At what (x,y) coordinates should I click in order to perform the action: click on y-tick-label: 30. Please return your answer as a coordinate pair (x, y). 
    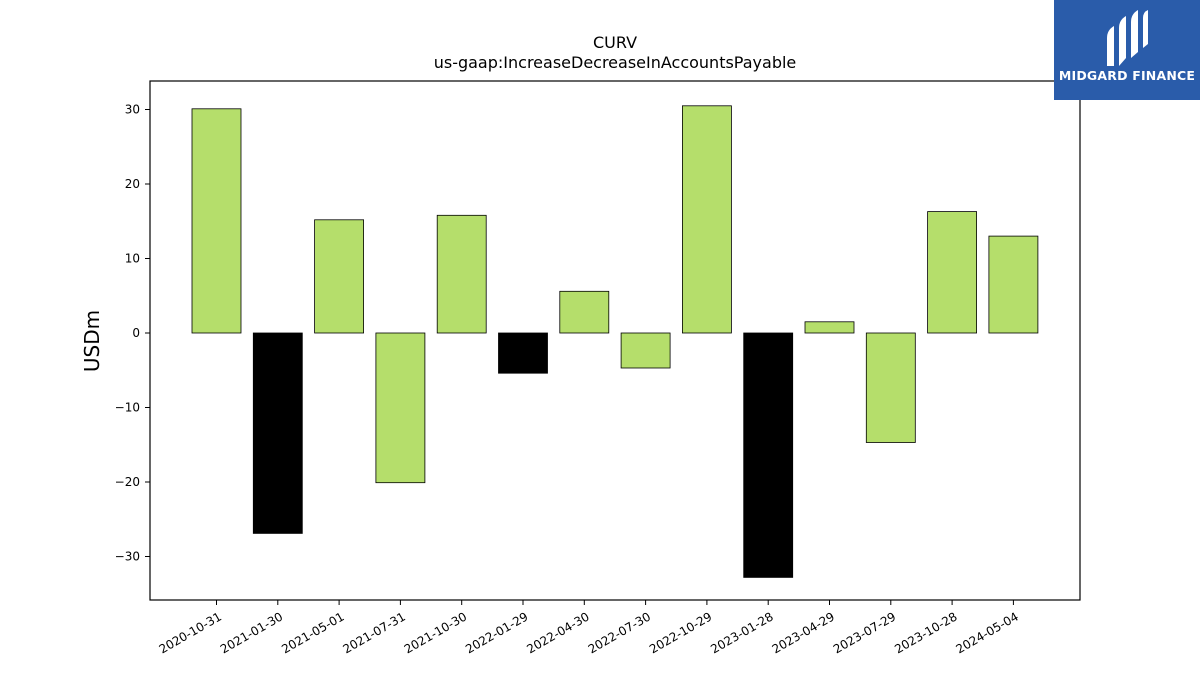
    Looking at the image, I should click on (132, 110).